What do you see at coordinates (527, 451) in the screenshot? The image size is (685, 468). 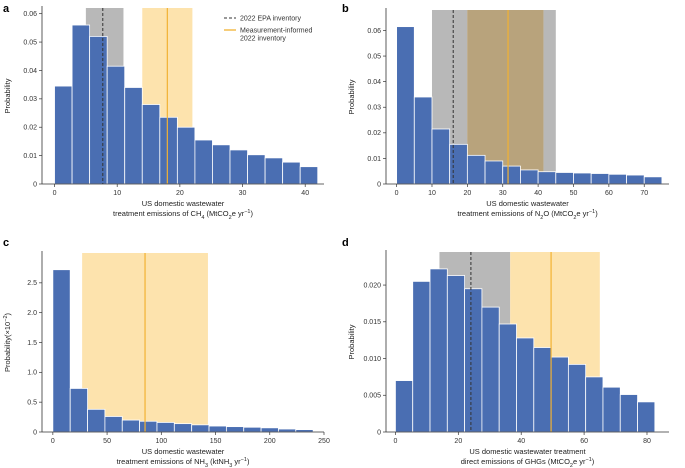 I see `x-axis-label-line1: US domestic wastewater treatment` at bounding box center [527, 451].